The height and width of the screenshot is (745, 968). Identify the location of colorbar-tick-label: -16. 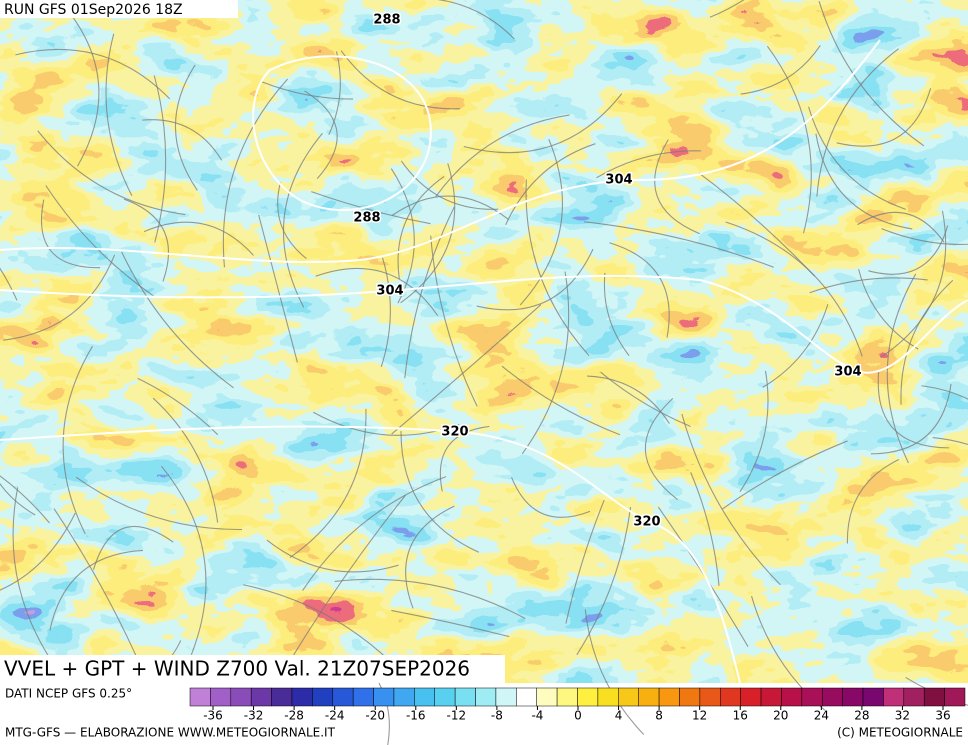
(416, 716).